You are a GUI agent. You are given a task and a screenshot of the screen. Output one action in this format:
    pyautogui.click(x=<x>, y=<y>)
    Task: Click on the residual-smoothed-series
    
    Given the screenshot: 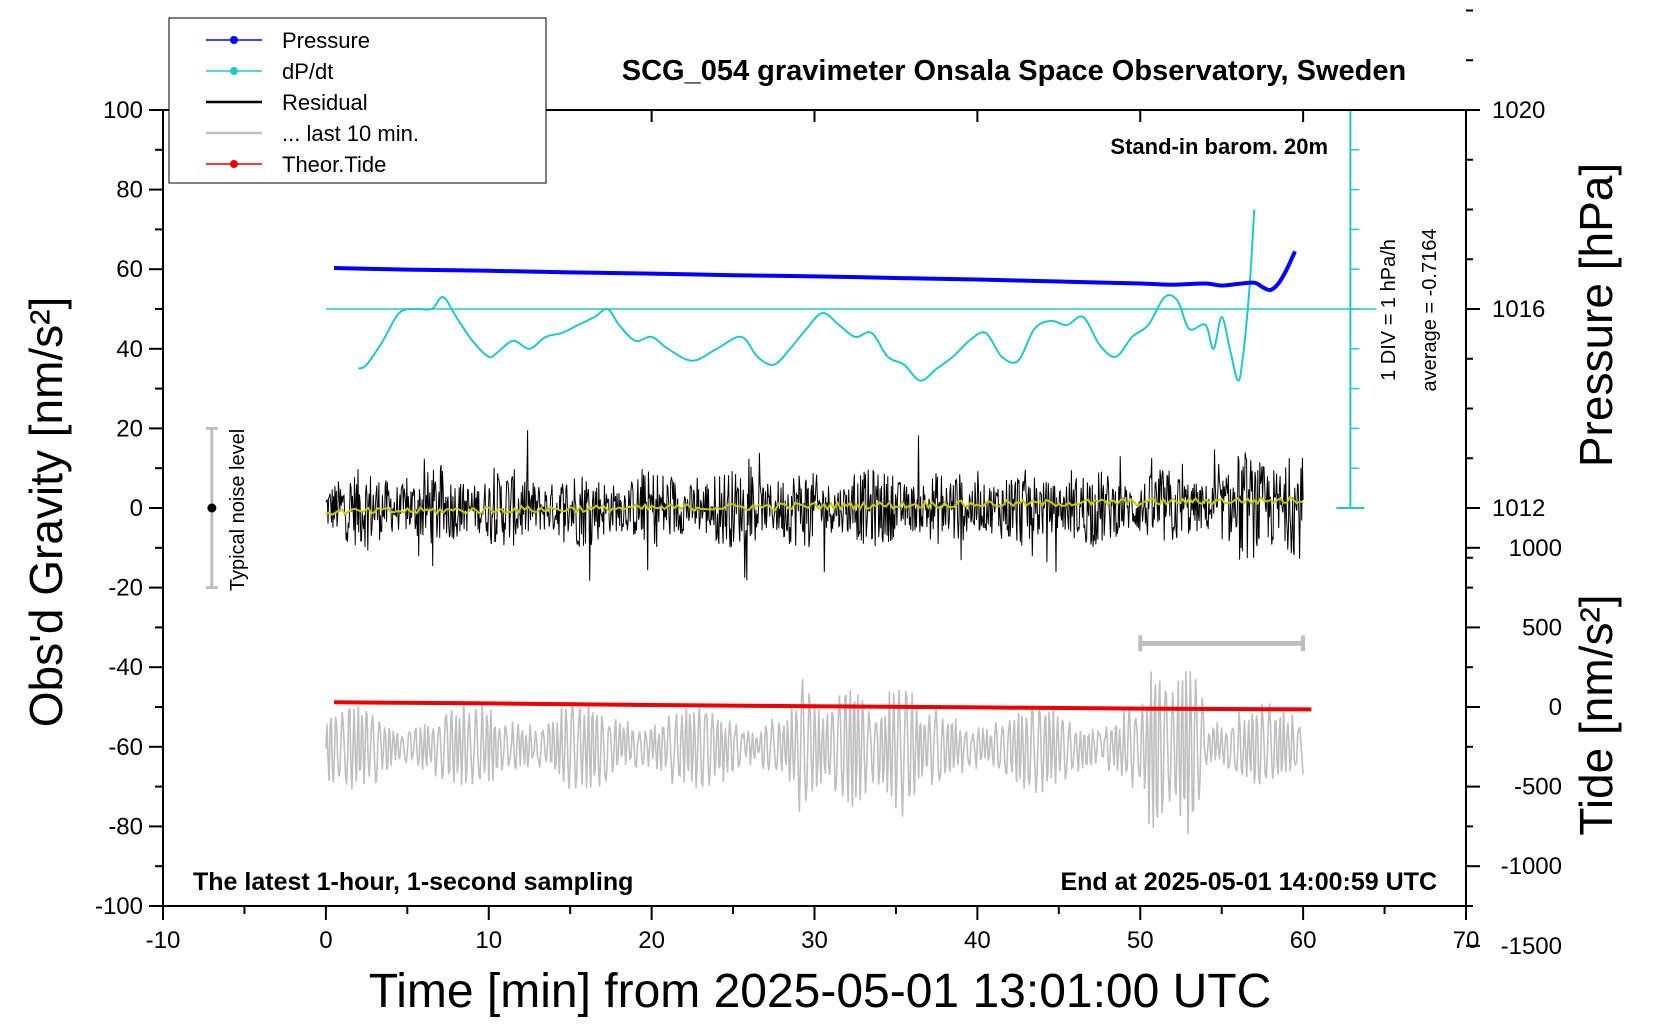 What is the action you would take?
    pyautogui.click(x=814, y=506)
    